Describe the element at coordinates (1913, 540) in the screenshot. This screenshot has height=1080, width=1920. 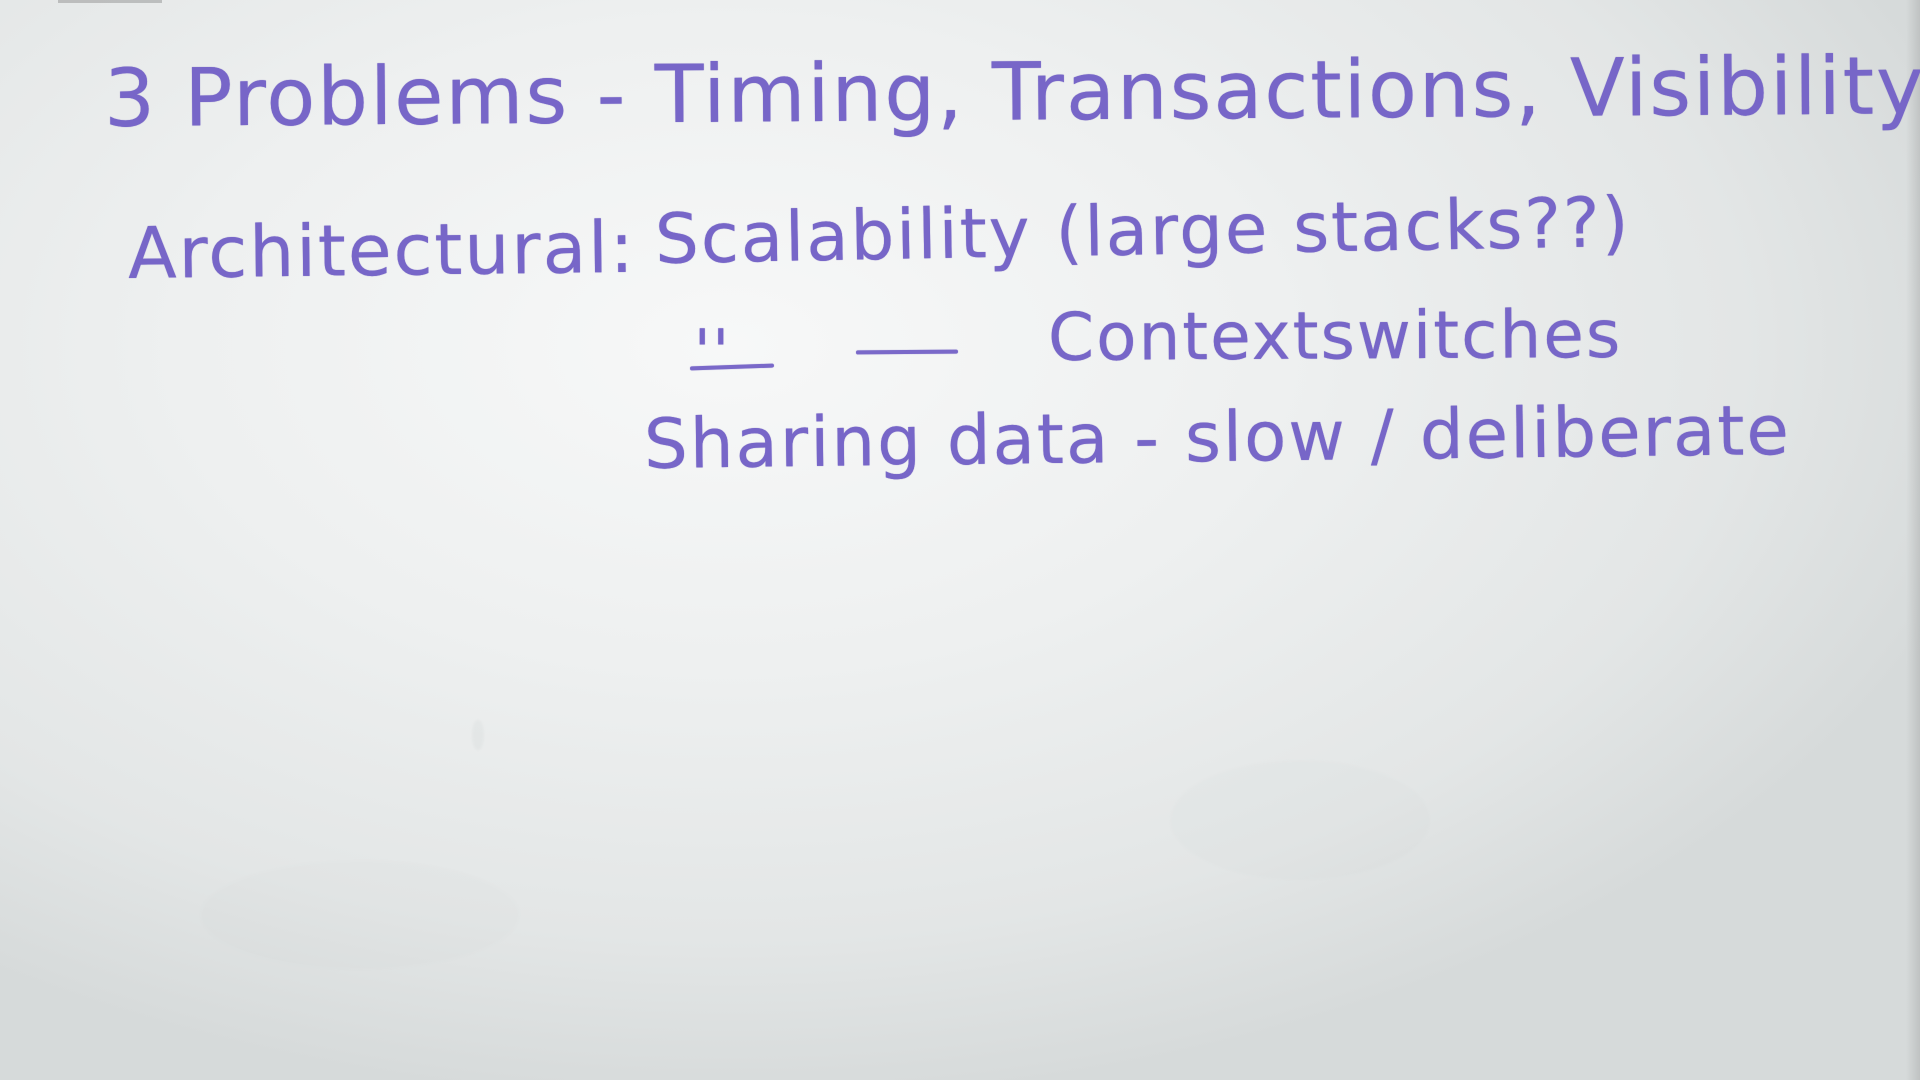
I see `board-right-edge` at that location.